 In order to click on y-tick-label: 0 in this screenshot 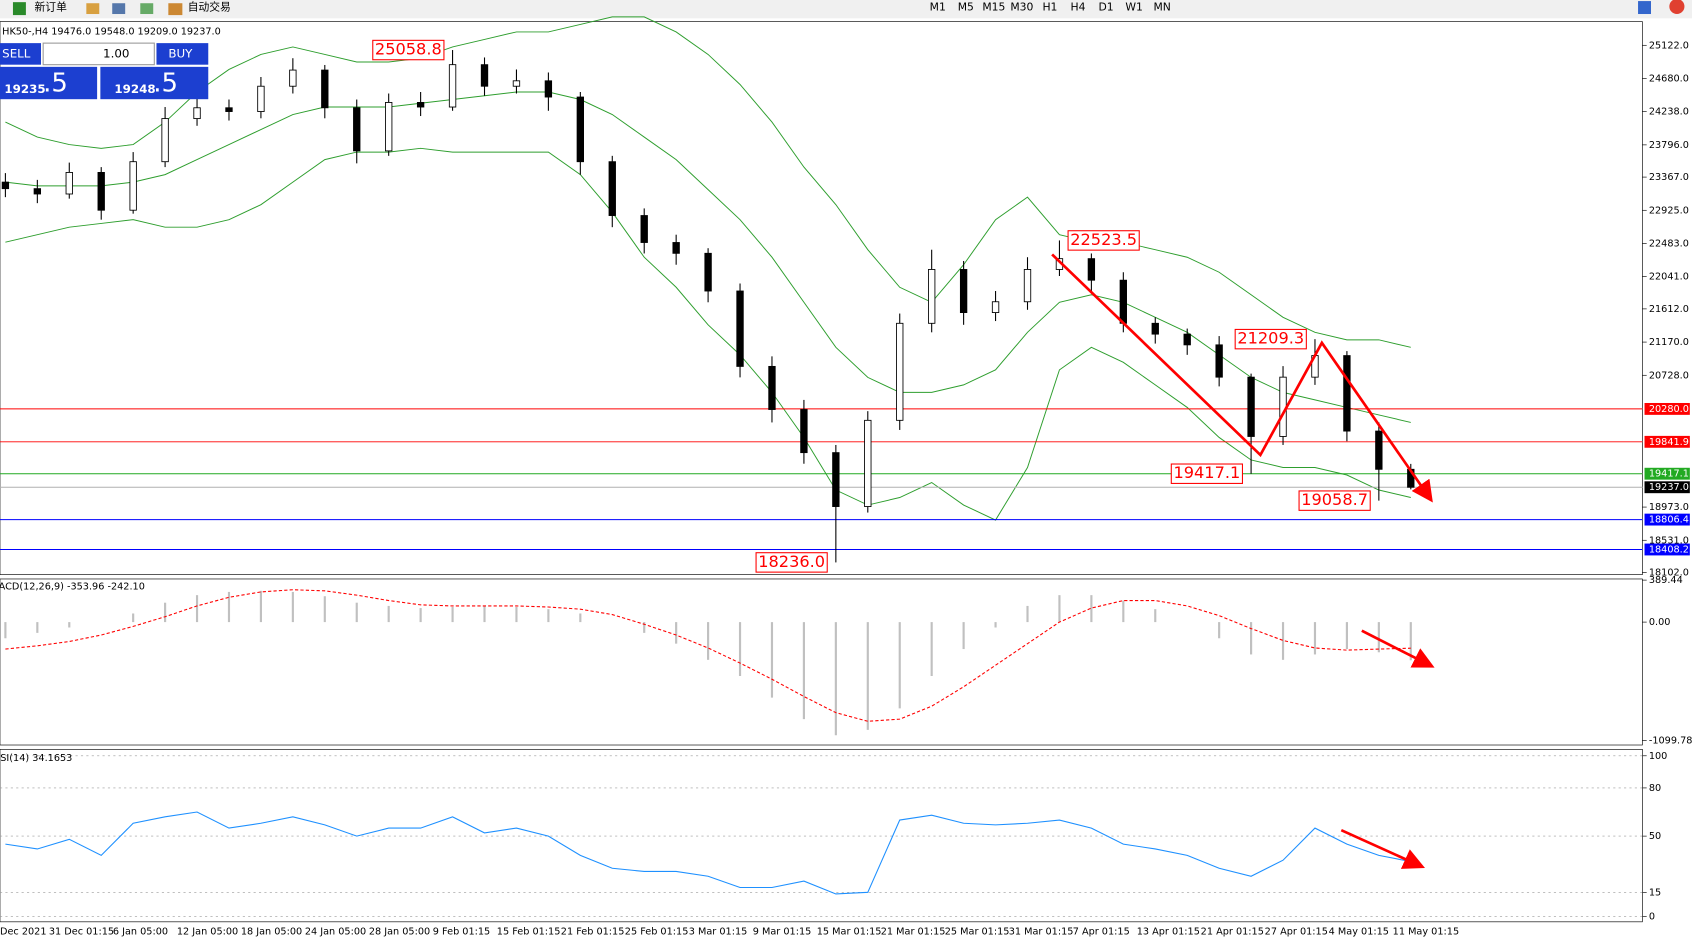, I will do `click(1652, 916)`.